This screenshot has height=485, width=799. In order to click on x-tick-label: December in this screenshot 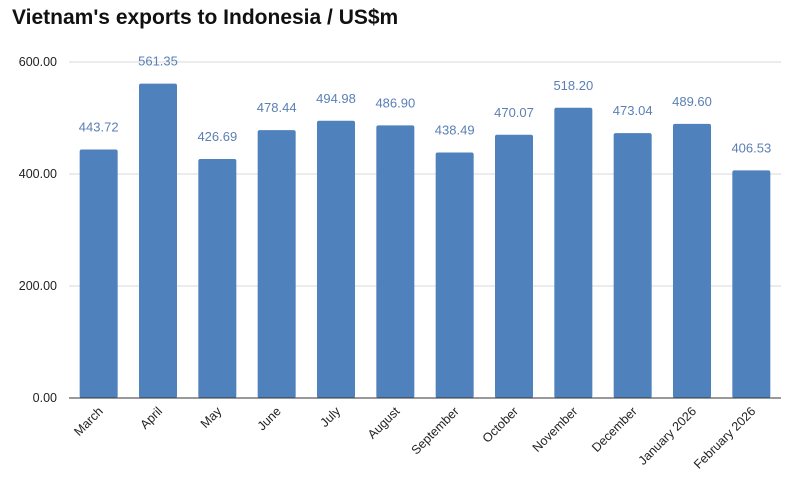, I will do `click(614, 429)`.